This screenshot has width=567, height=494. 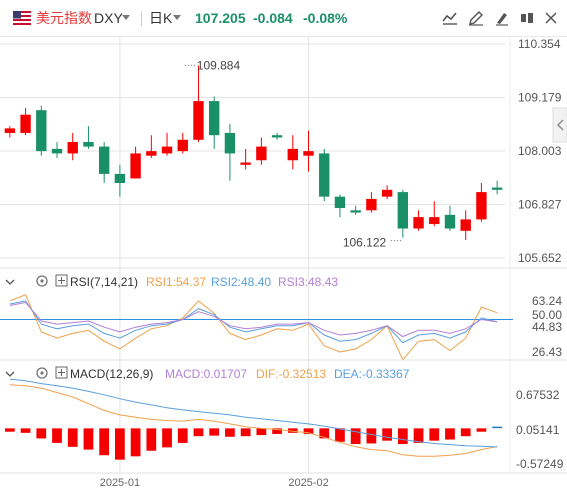 What do you see at coordinates (540, 97) in the screenshot?
I see `y-tick-label: 109.179` at bounding box center [540, 97].